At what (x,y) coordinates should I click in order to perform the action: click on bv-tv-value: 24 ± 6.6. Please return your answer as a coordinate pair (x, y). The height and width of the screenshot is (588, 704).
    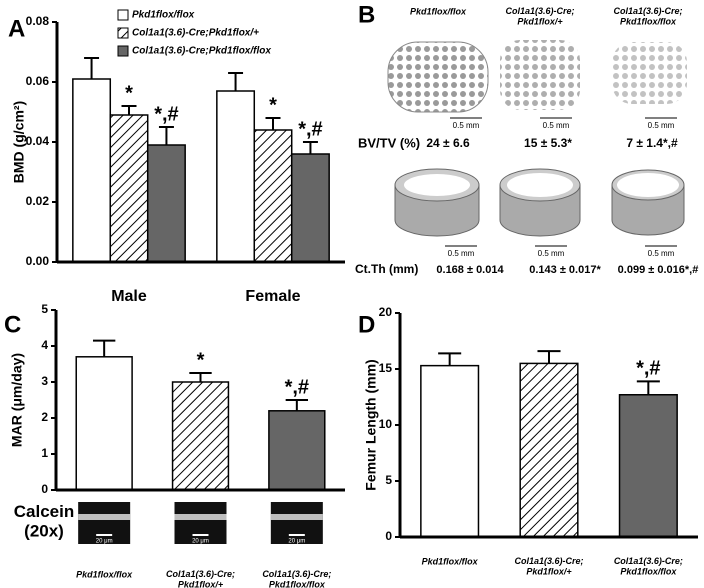
    Looking at the image, I should click on (448, 143).